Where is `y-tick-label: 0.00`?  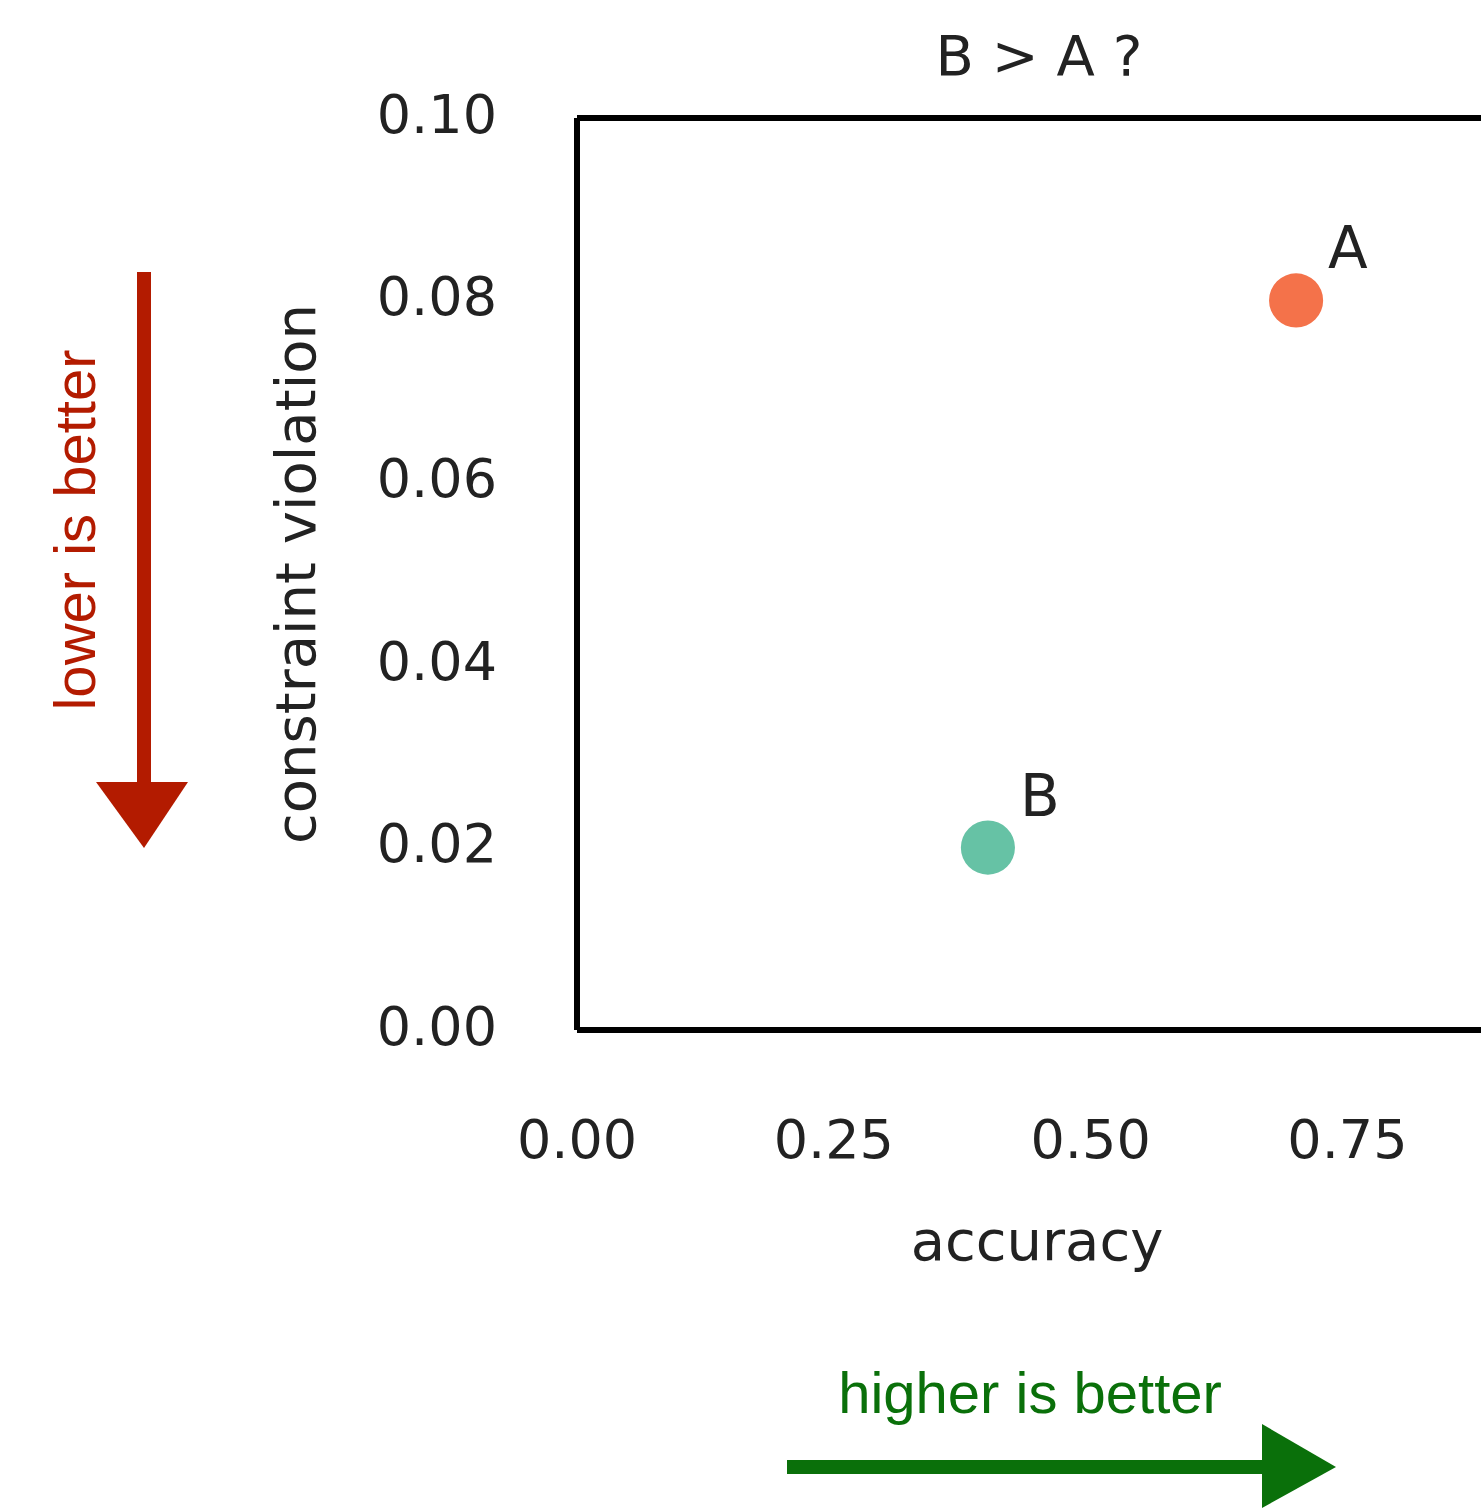 y-tick-label: 0.00 is located at coordinates (436, 1026).